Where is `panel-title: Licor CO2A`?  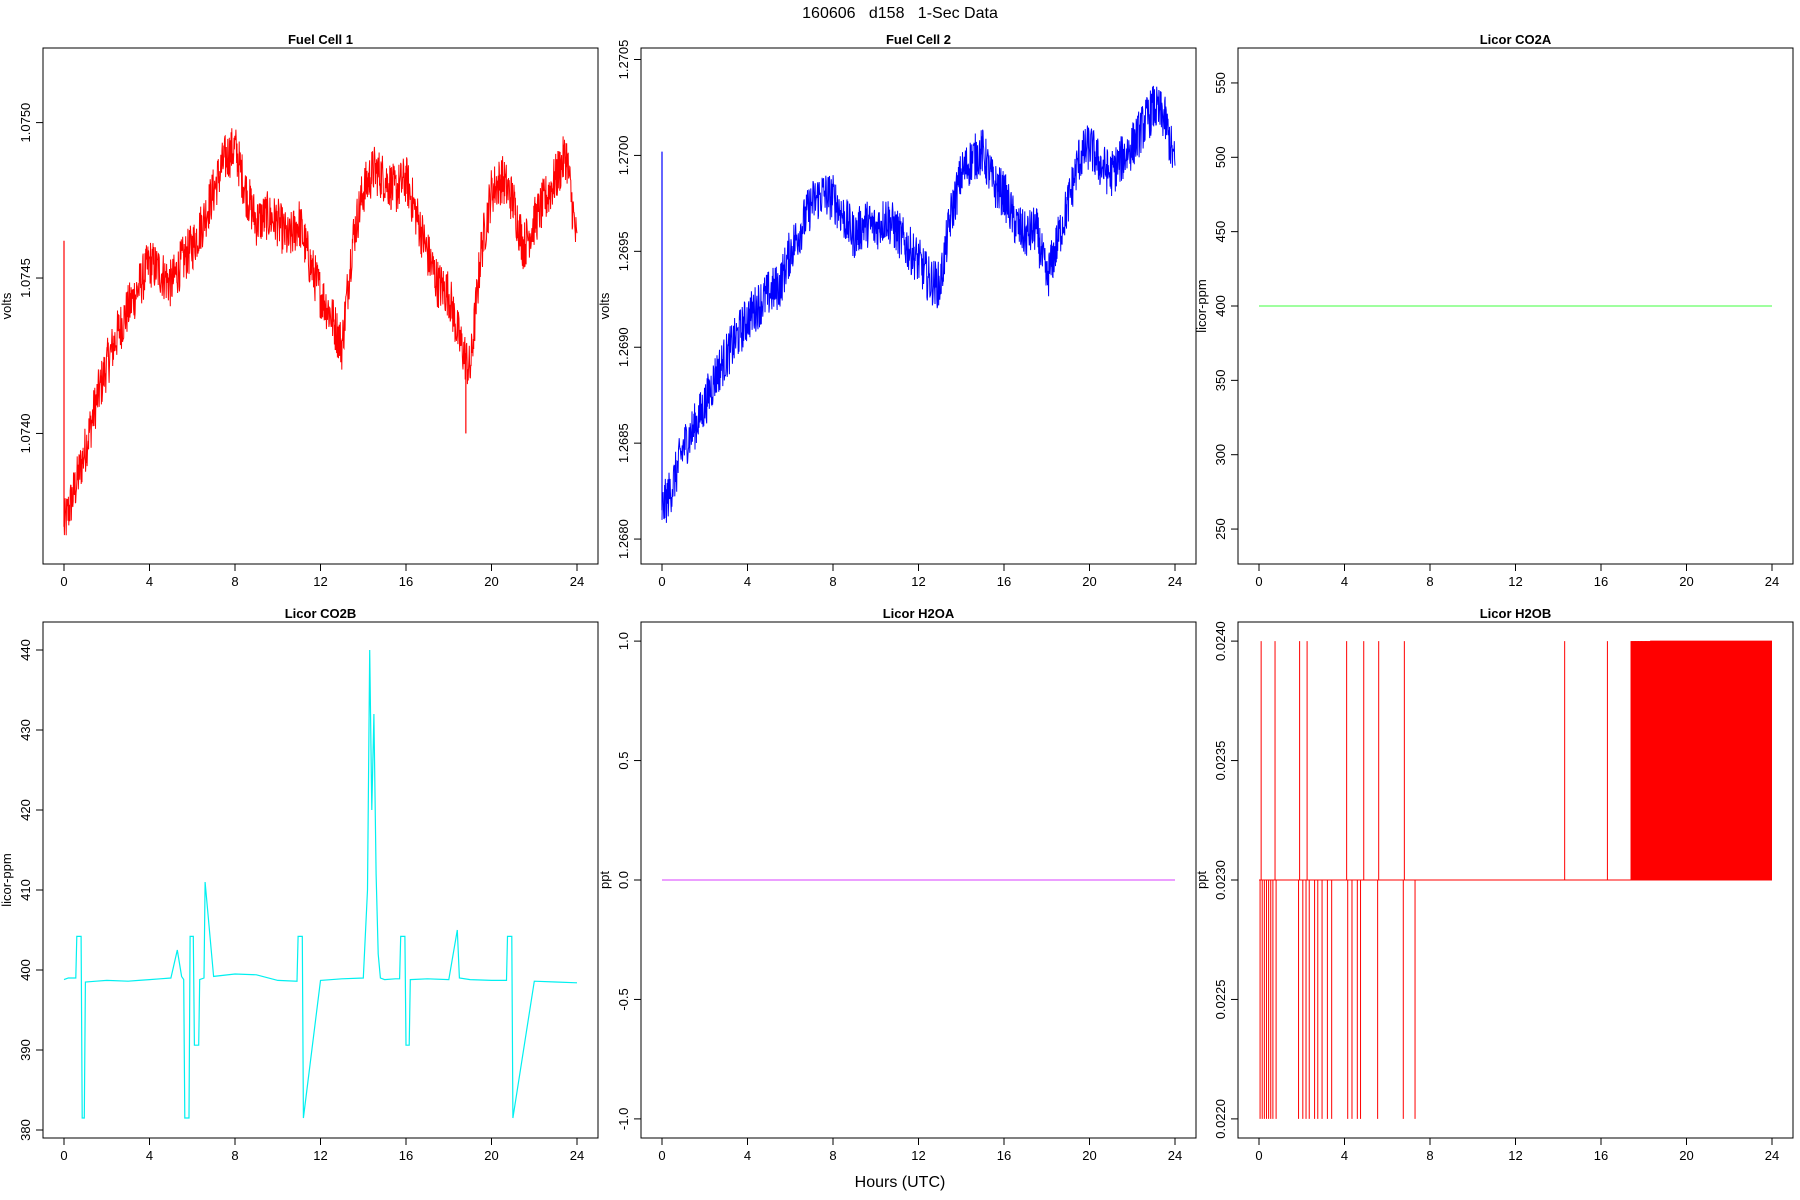
panel-title: Licor CO2A is located at coordinates (1516, 39).